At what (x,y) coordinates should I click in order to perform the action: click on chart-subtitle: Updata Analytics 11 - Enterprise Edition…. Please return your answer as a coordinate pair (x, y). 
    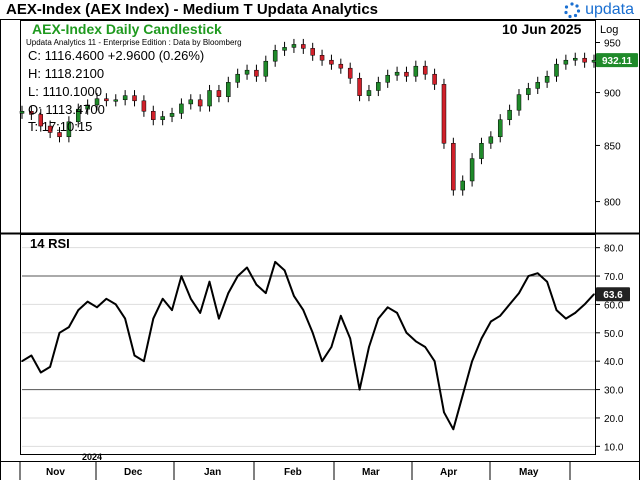
    Looking at the image, I should click on (134, 42).